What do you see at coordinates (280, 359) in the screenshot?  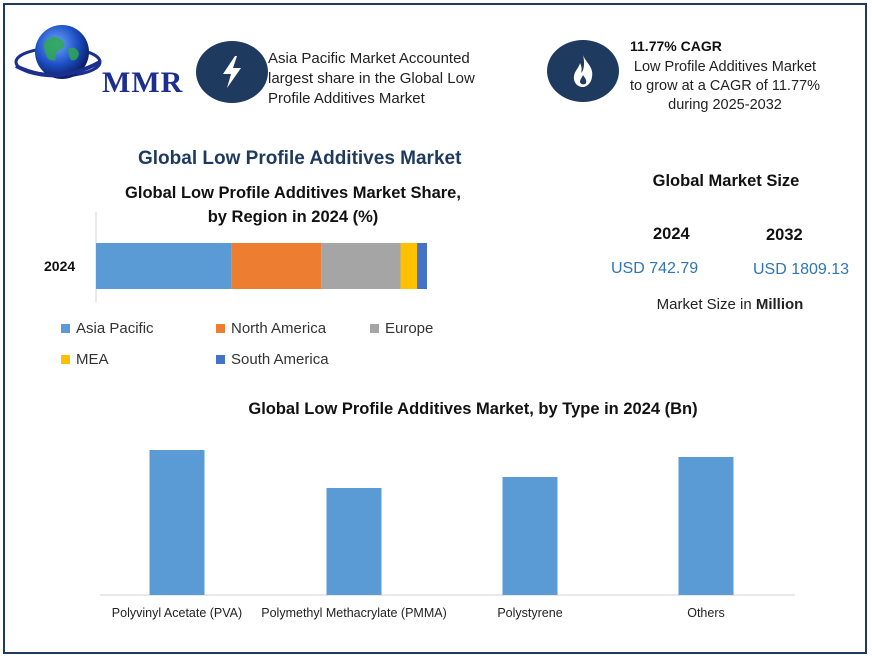 I see `legend-label: South America` at bounding box center [280, 359].